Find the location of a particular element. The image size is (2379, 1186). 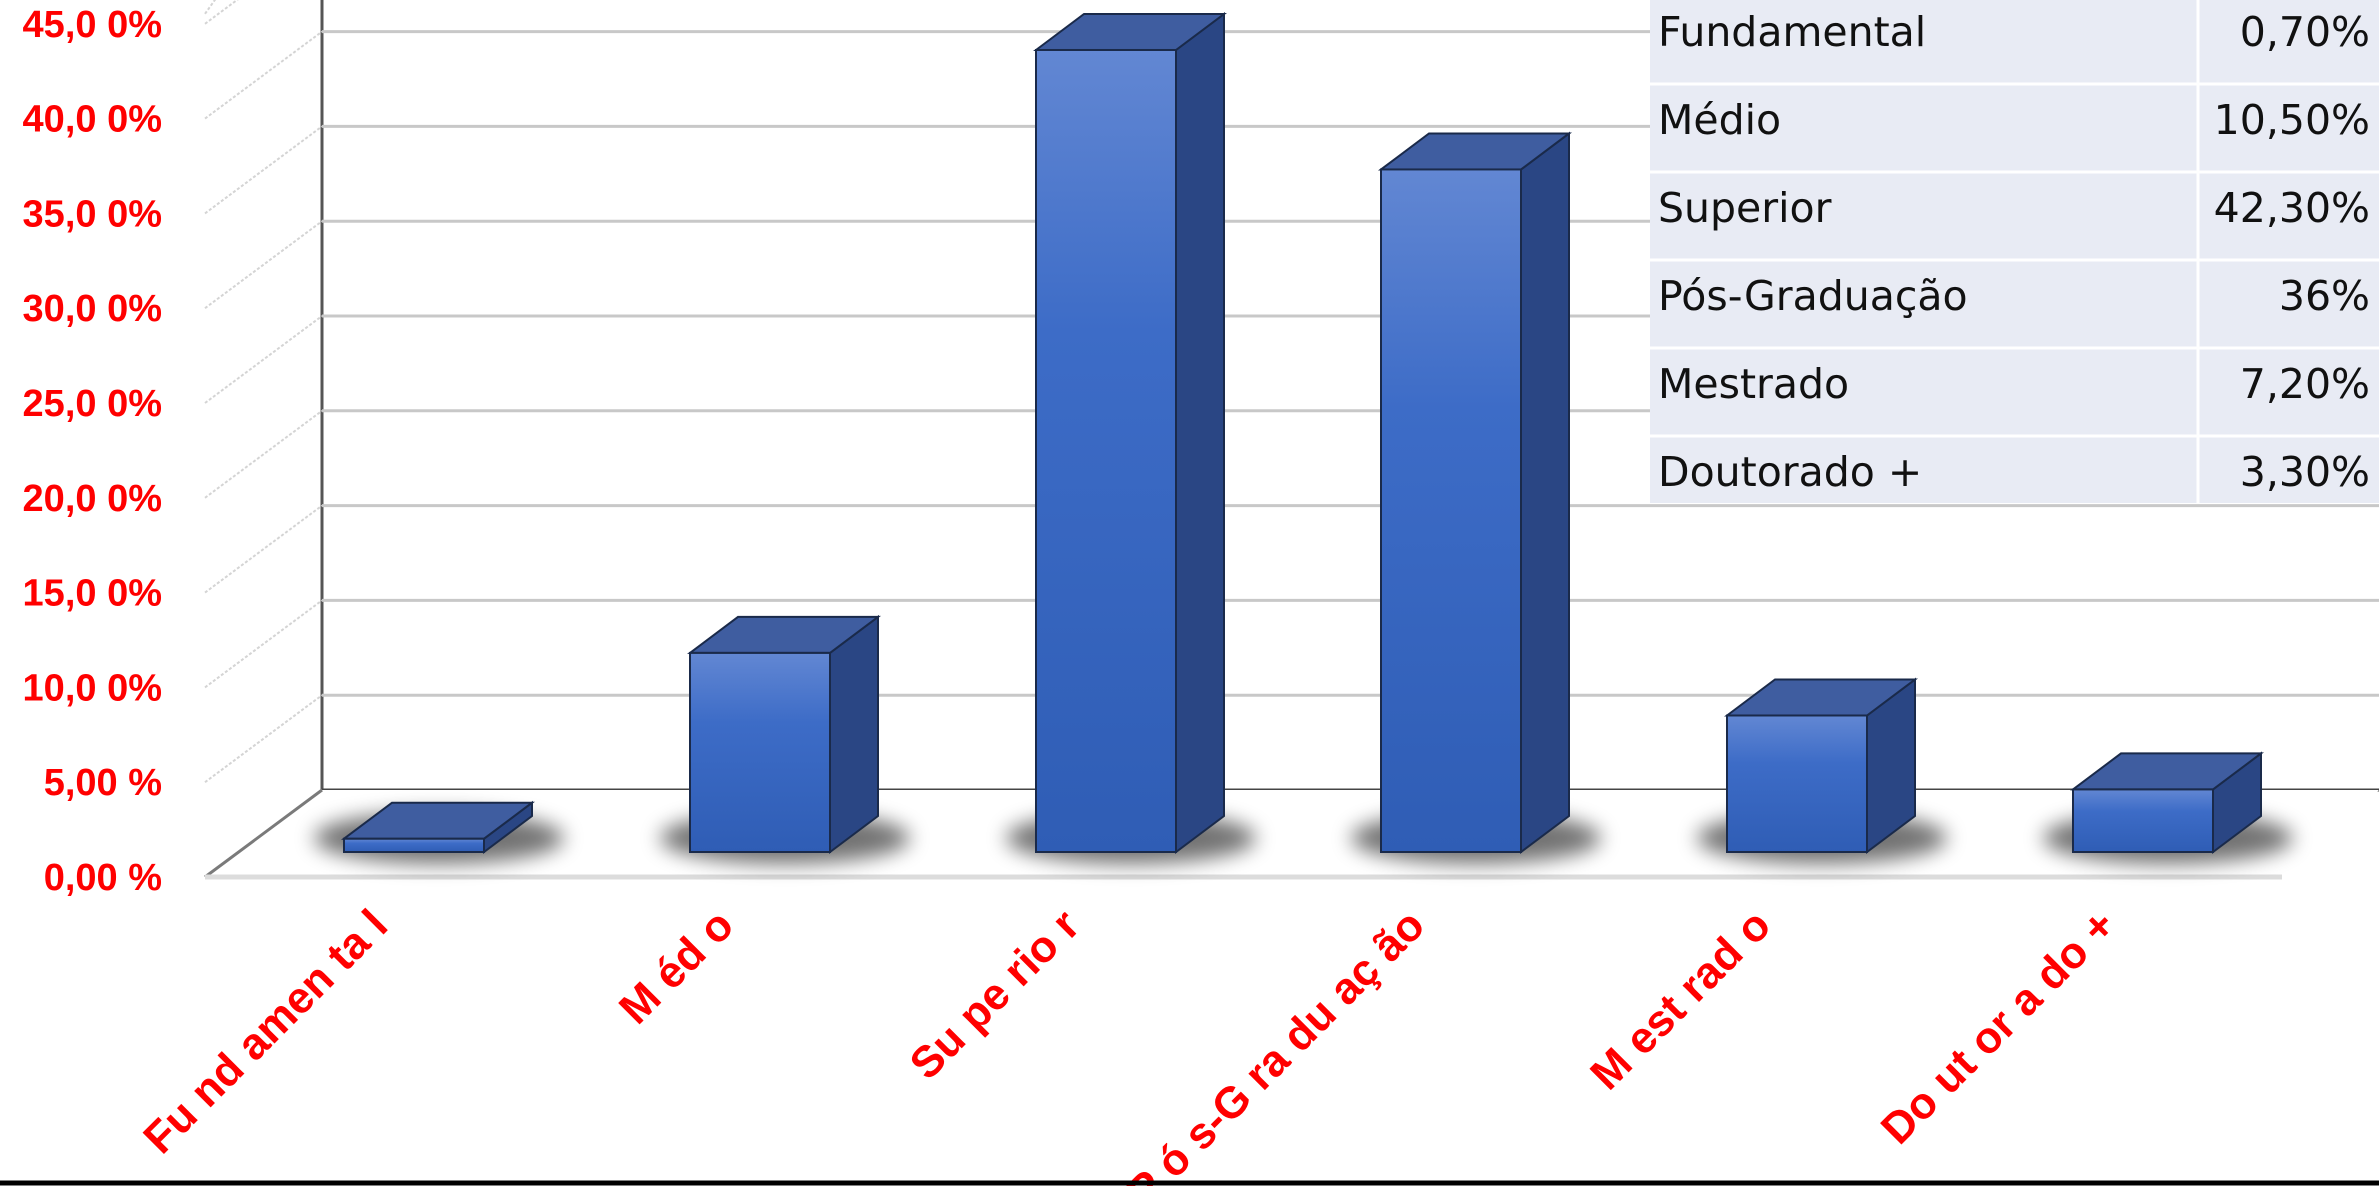

table-row-value: 36% is located at coordinates (2324, 296).